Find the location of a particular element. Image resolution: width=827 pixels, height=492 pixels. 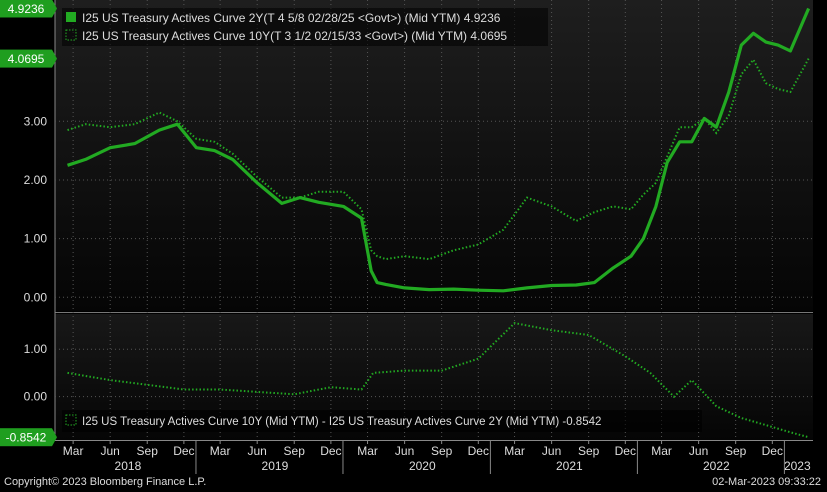

lower-legend-box is located at coordinates (382, 421).